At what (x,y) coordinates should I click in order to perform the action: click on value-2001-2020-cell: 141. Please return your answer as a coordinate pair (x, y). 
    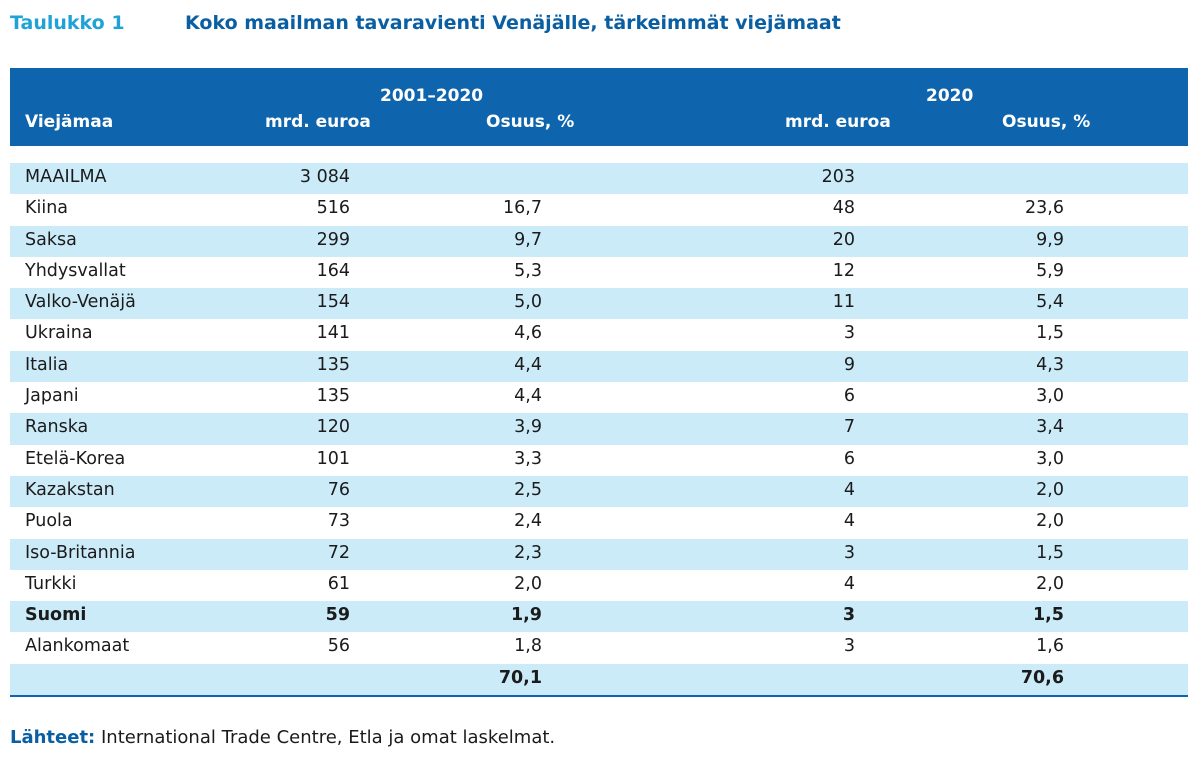
    Looking at the image, I should click on (333, 333).